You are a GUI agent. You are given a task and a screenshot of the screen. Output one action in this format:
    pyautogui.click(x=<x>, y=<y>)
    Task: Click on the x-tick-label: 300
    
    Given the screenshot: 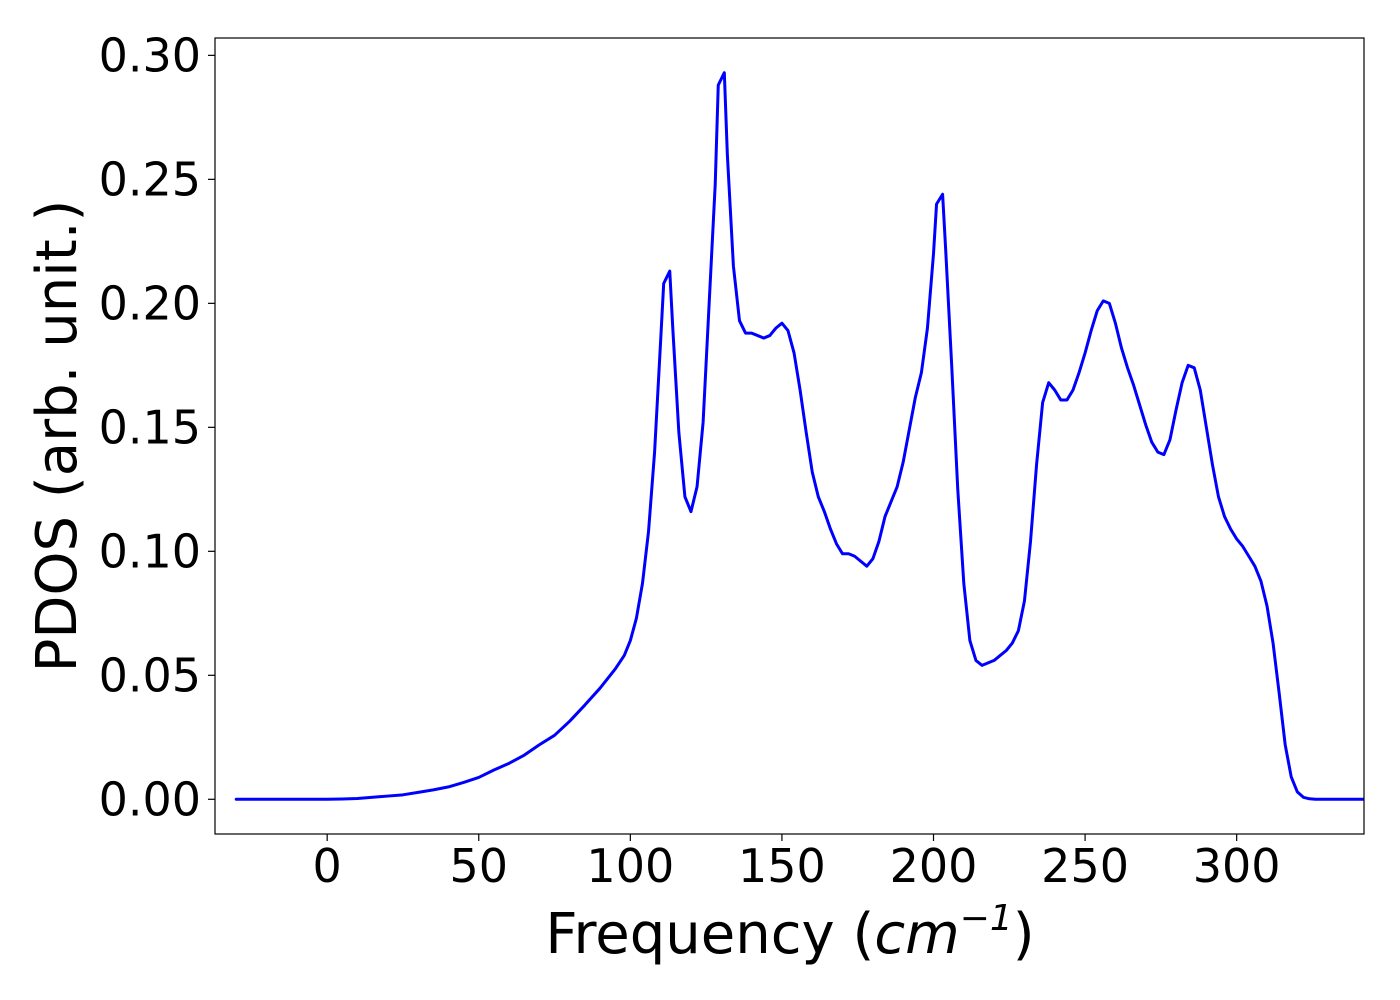 What is the action you would take?
    pyautogui.click(x=1237, y=866)
    